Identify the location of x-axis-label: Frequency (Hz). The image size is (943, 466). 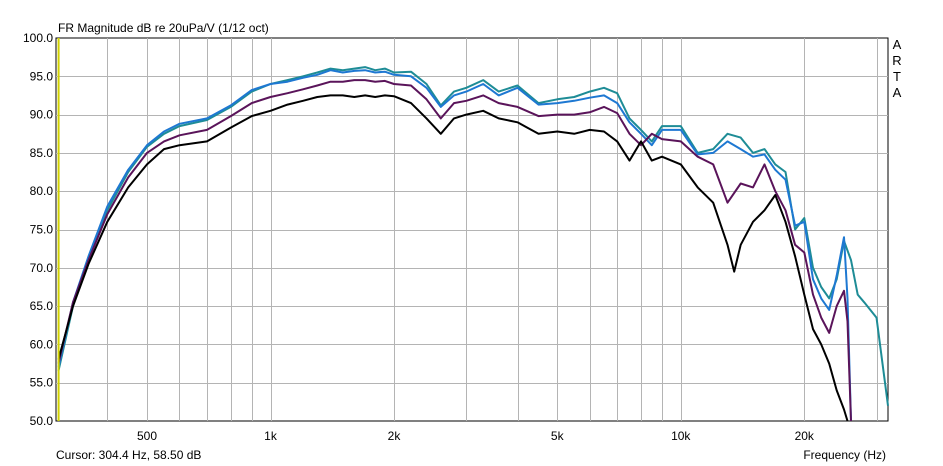
(844, 455).